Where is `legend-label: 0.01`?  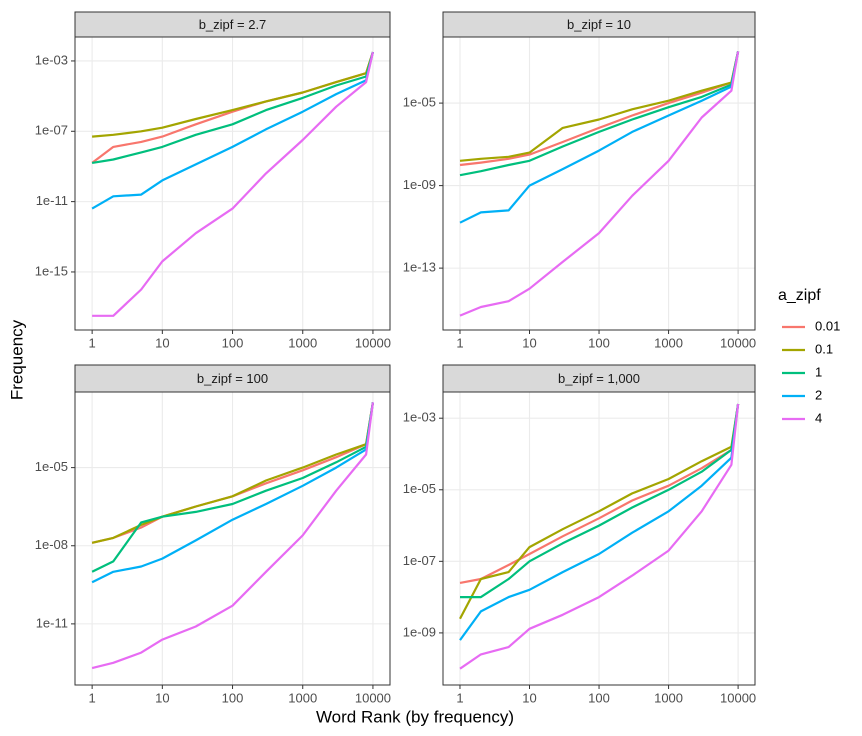 legend-label: 0.01 is located at coordinates (827, 325).